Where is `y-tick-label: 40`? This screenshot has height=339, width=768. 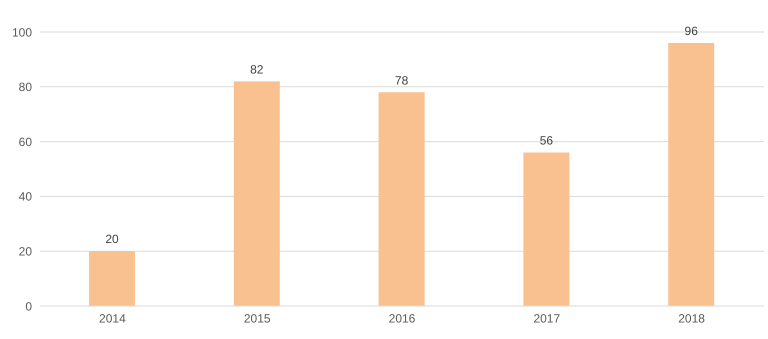
y-tick-label: 40 is located at coordinates (25, 197).